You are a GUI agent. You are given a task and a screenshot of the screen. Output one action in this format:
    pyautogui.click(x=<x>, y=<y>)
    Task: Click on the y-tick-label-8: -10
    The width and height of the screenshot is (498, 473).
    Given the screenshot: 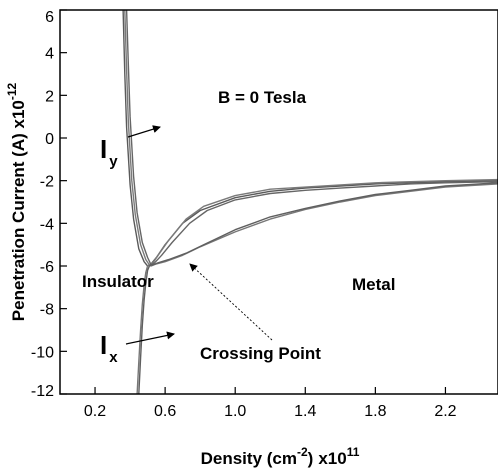 What is the action you would take?
    pyautogui.click(x=42, y=352)
    